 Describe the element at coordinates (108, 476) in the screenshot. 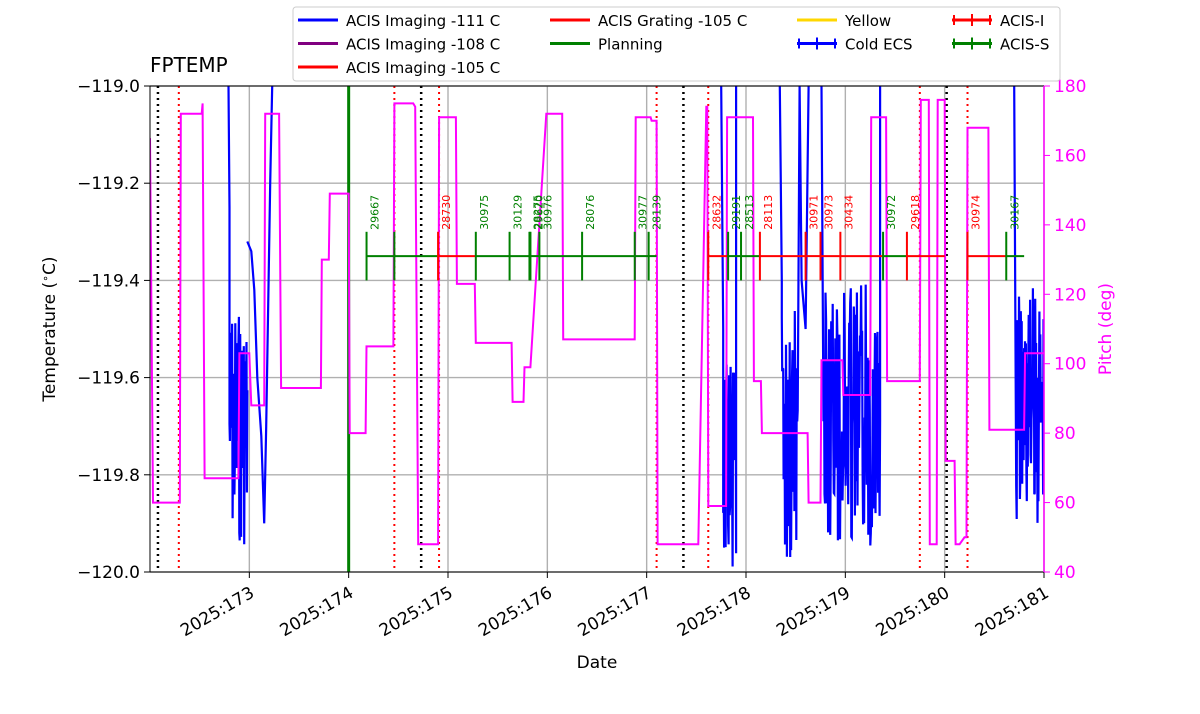

I see `y-tick-label: −119.8` at that location.